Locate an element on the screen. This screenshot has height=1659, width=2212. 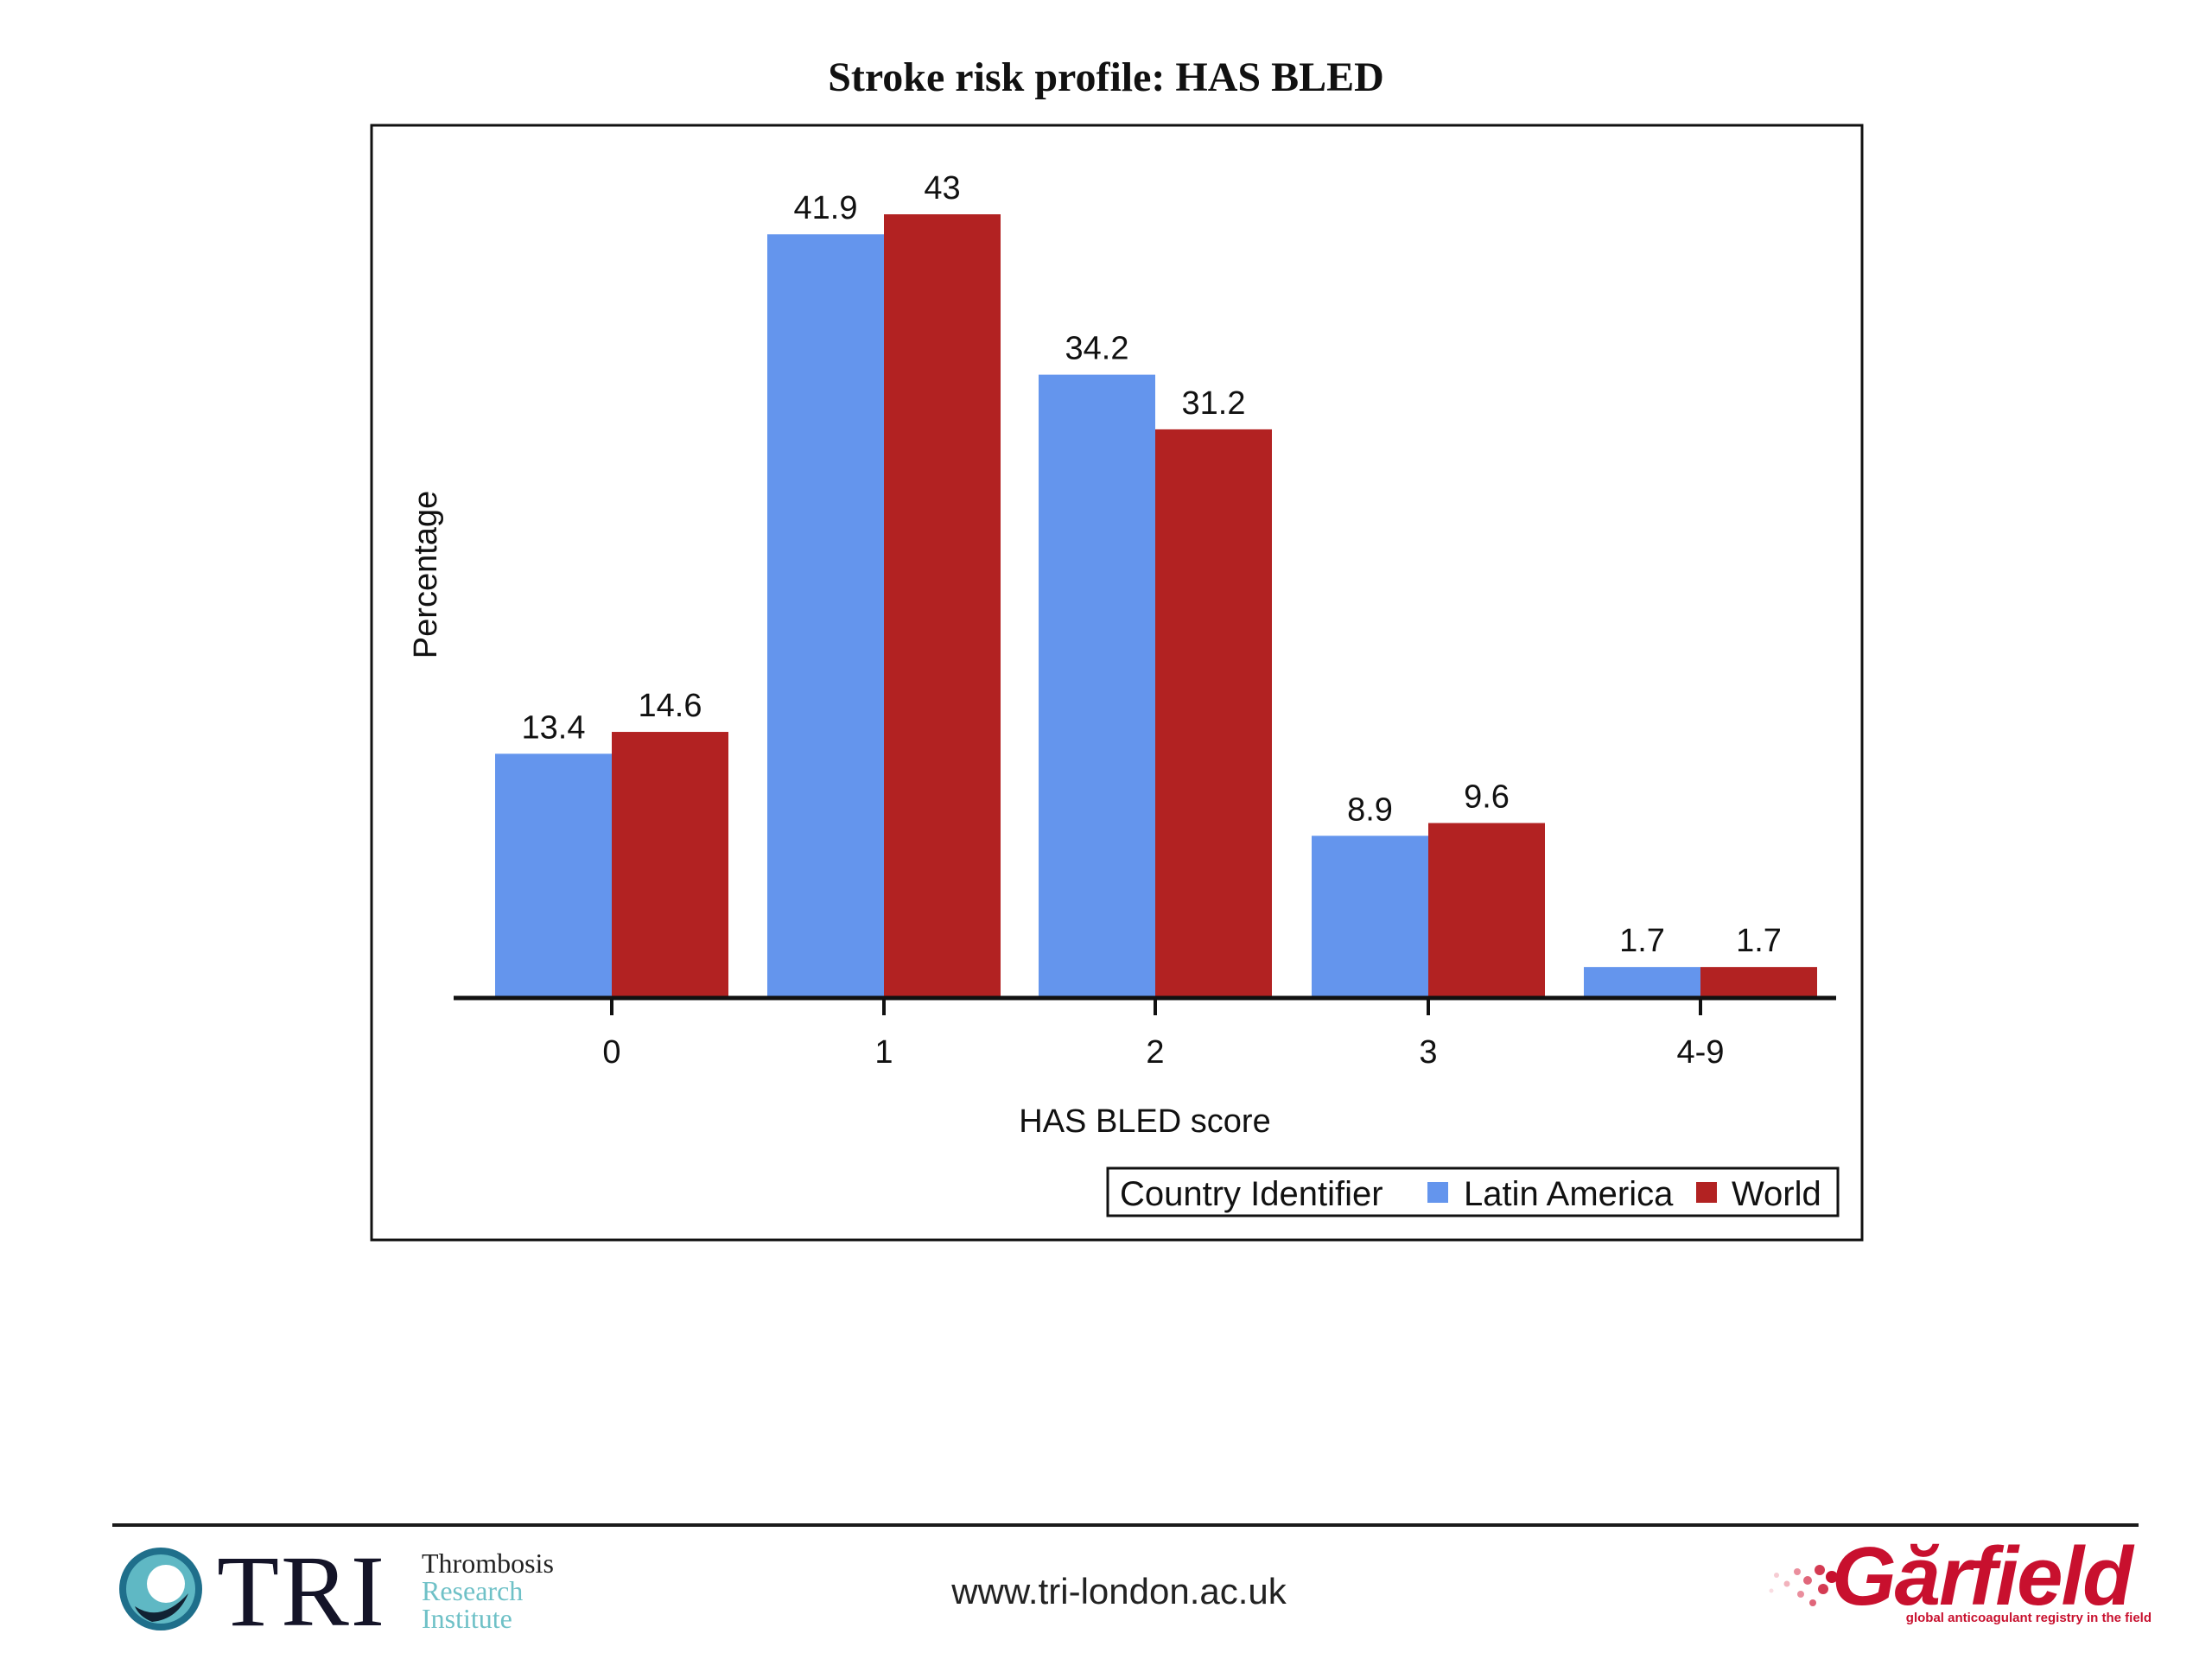
legend: Country Identifier Latin America World is located at coordinates (1473, 1191).